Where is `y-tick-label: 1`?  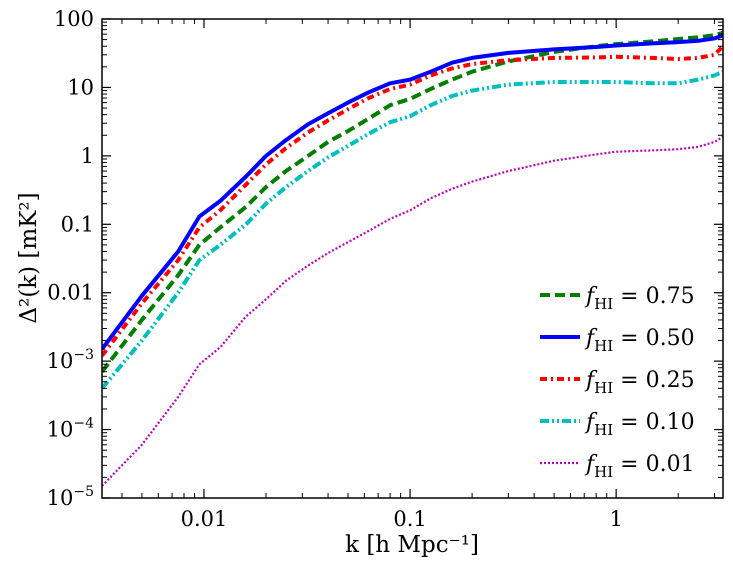
y-tick-label: 1 is located at coordinates (87, 156).